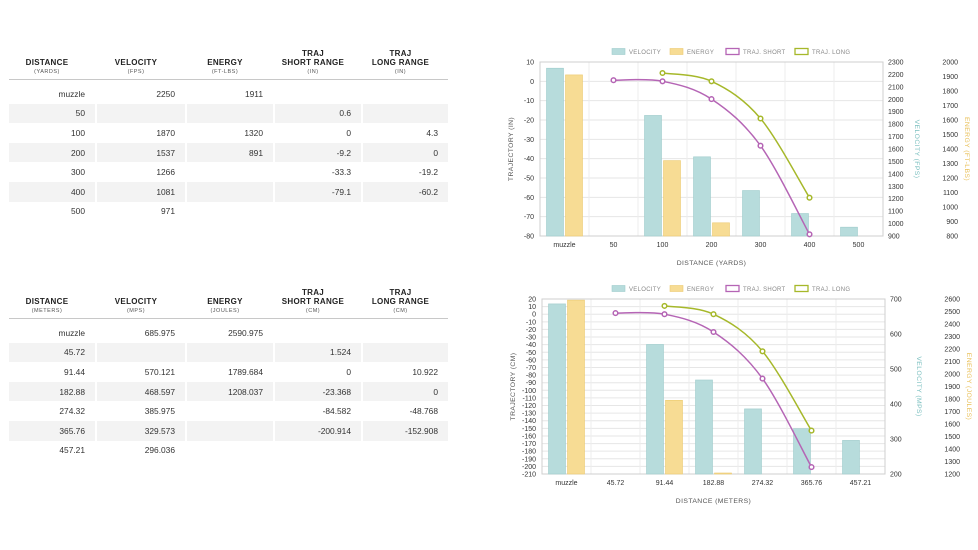 The image size is (978, 550). What do you see at coordinates (47, 72) in the screenshot?
I see `header-unit: (YARDS)` at bounding box center [47, 72].